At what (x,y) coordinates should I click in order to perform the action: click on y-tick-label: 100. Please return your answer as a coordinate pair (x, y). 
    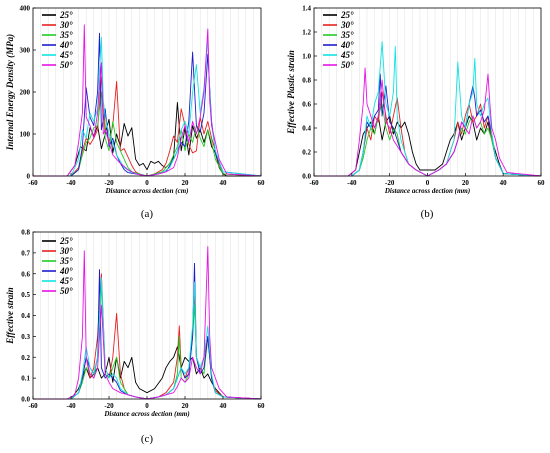
    Looking at the image, I should click on (25, 135).